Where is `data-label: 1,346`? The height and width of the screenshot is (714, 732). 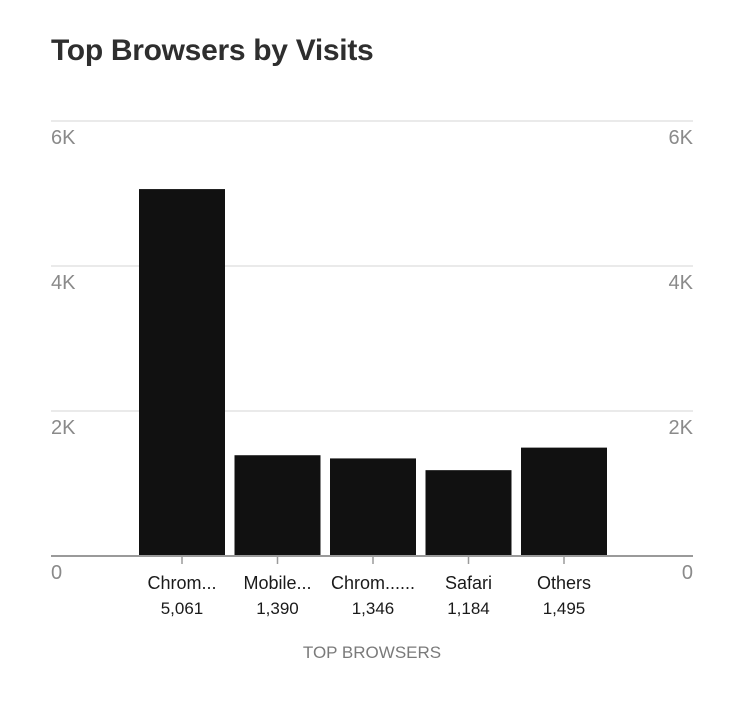
data-label: 1,346 is located at coordinates (373, 608).